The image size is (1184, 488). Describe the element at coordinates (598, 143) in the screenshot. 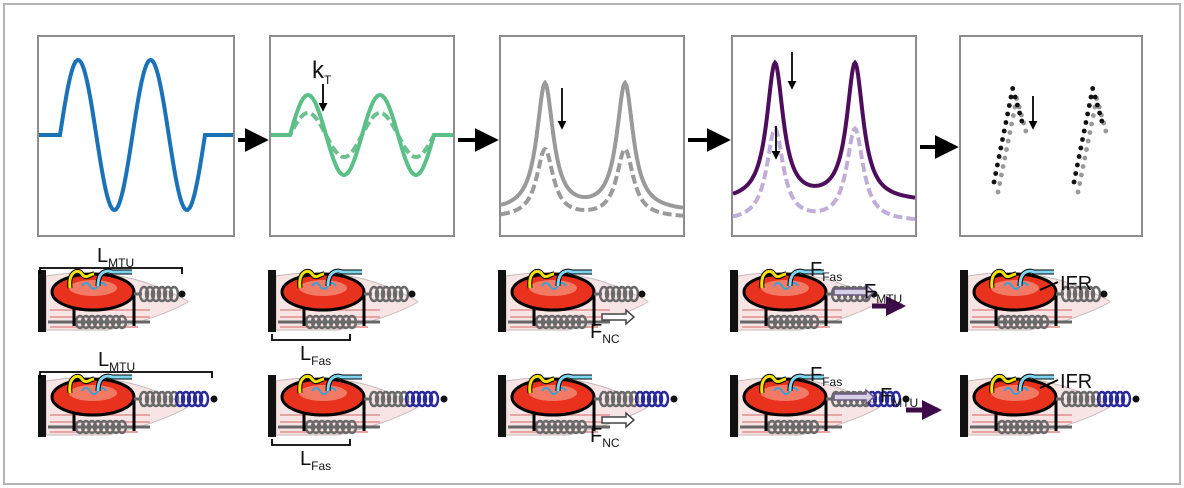

I see `flow-arrows` at that location.